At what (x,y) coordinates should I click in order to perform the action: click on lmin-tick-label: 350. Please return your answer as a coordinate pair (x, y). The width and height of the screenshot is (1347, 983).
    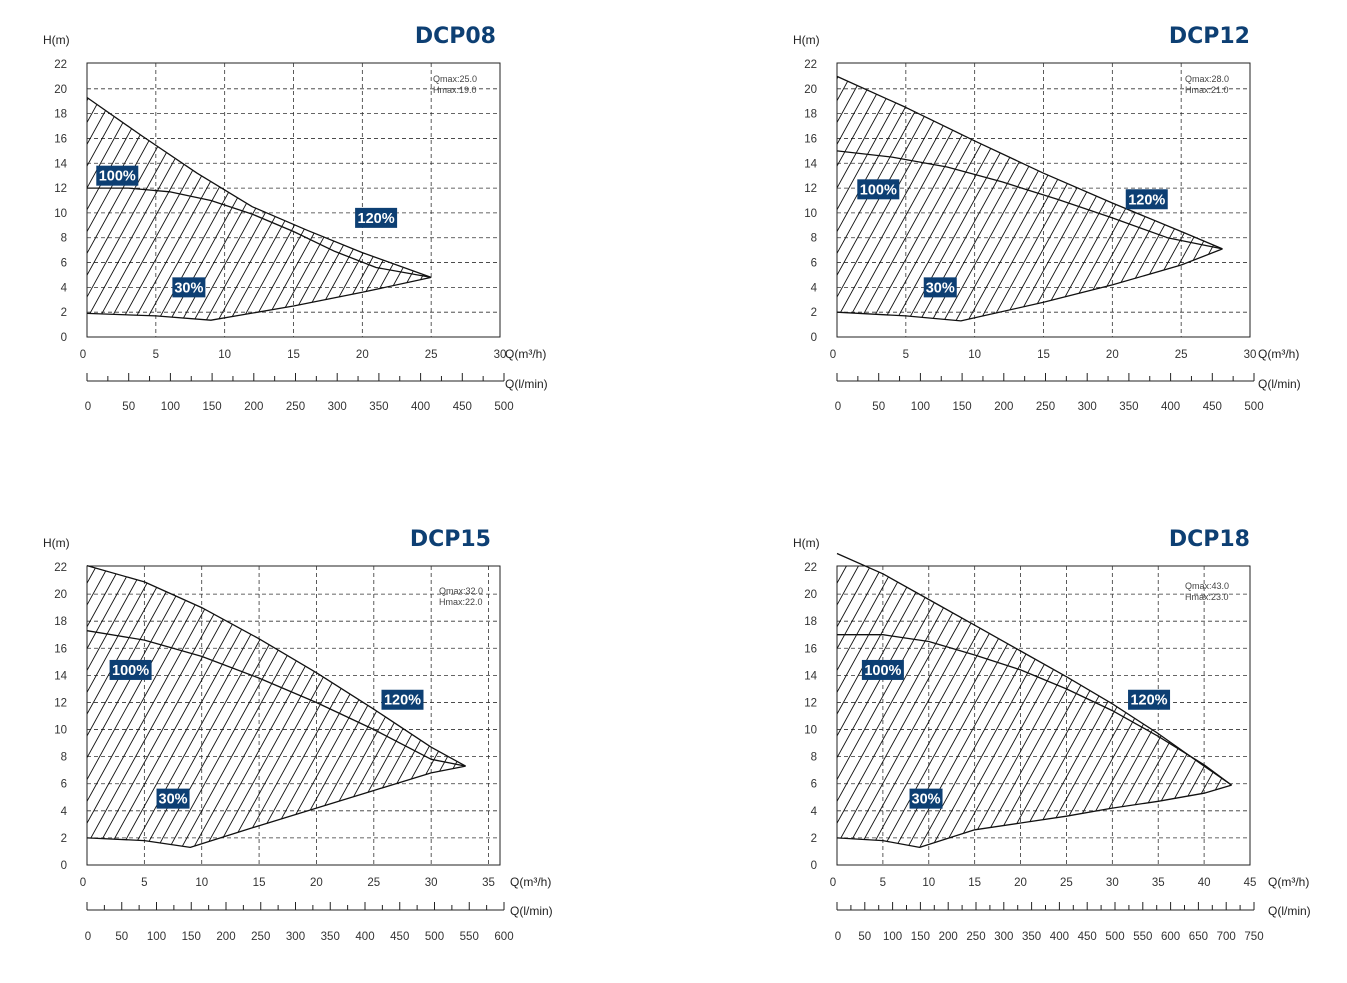
    Looking at the image, I should click on (1128, 407).